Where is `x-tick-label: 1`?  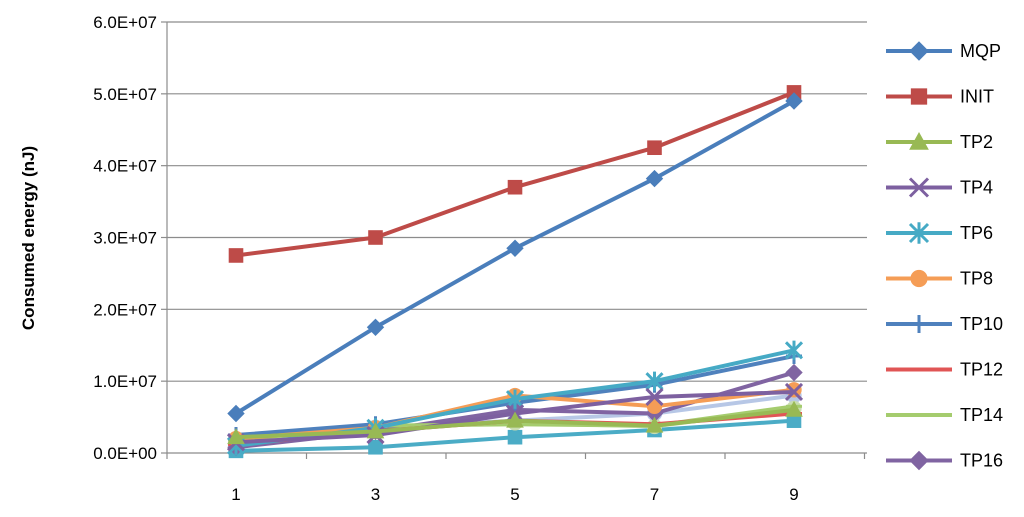
x-tick-label: 1 is located at coordinates (235, 494).